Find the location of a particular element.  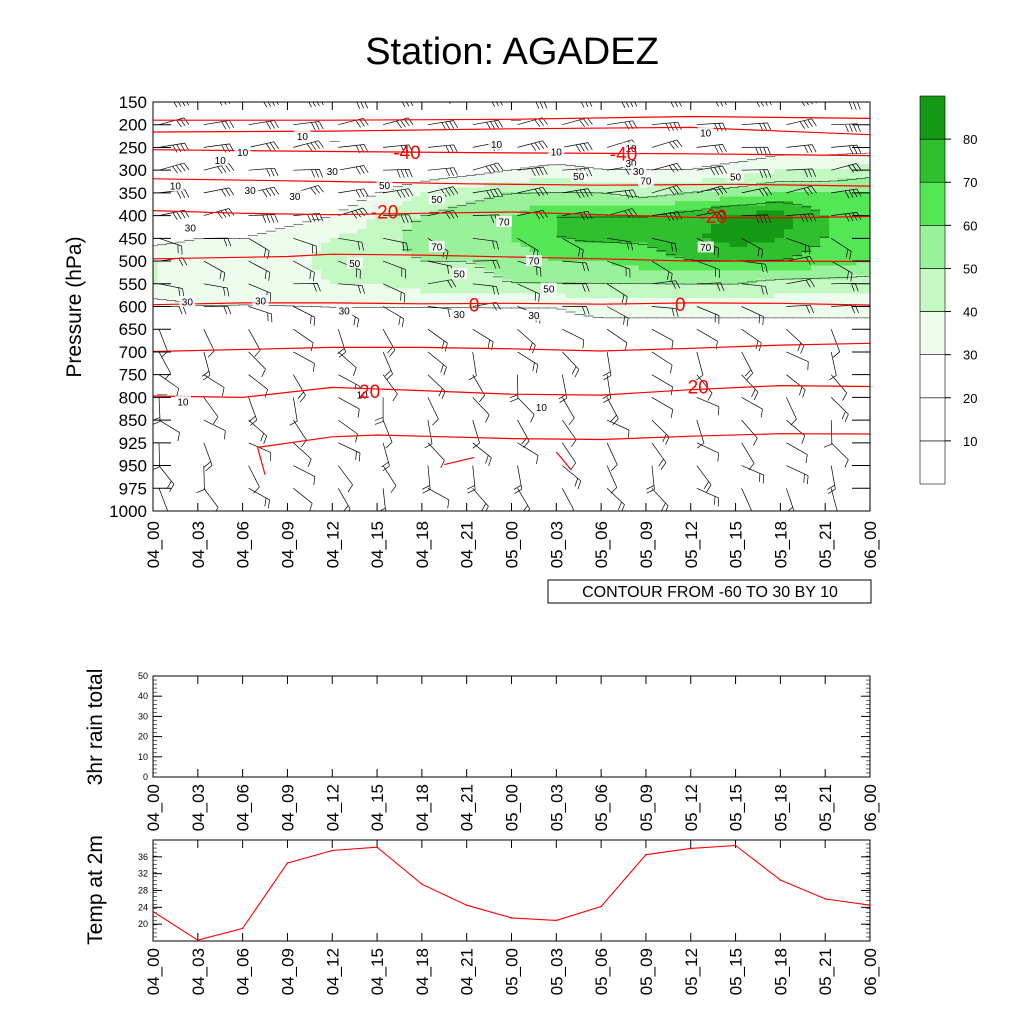

x-tick-label: 06_00 is located at coordinates (870, 807).